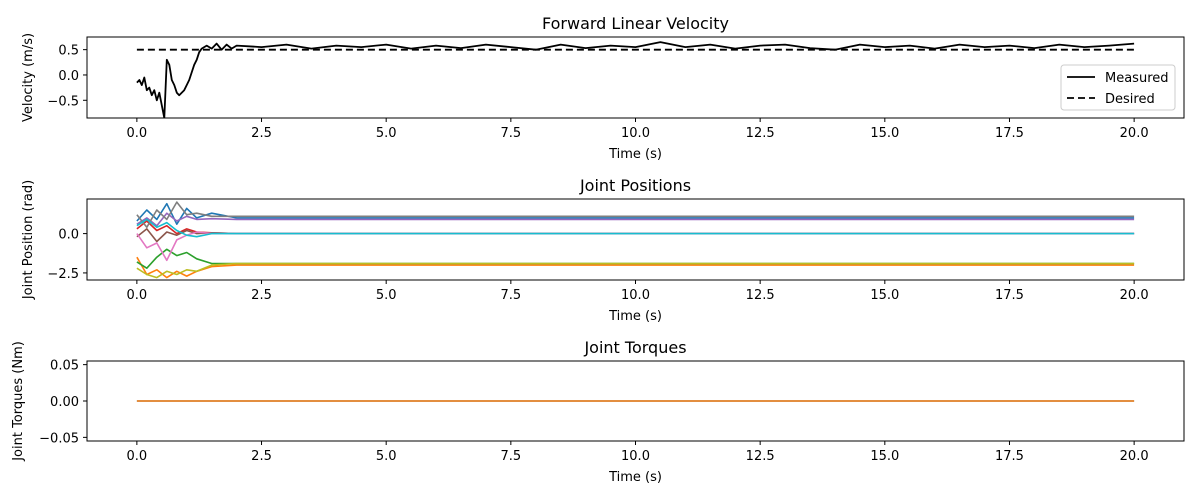 This screenshot has height=500, width=1200. Describe the element at coordinates (635, 23) in the screenshot. I see `chart-title: Forward Linear Velocity` at that location.